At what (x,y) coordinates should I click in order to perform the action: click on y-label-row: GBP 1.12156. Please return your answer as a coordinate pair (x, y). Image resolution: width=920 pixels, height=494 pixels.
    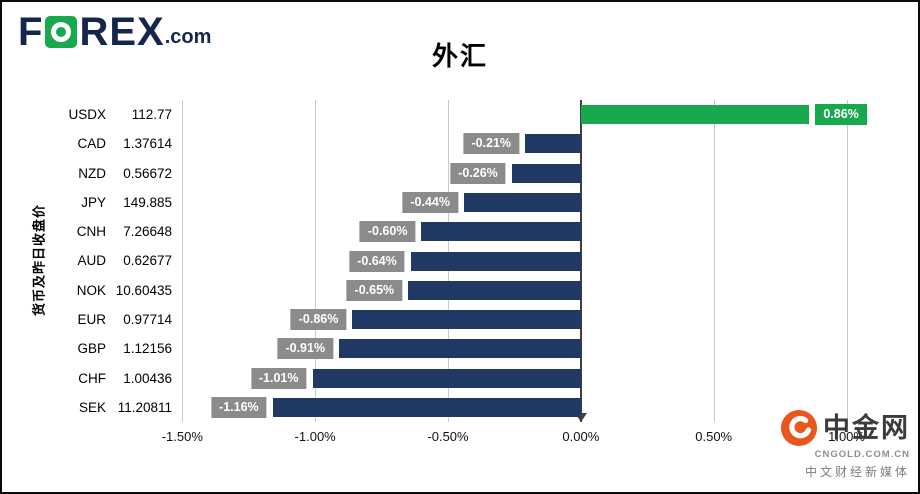
    Looking at the image, I should click on (116, 348).